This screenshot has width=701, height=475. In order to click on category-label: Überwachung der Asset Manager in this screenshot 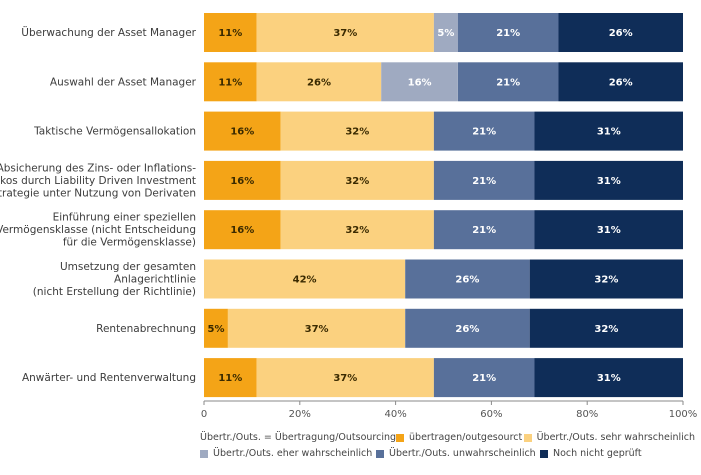, I will do `click(108, 32)`.